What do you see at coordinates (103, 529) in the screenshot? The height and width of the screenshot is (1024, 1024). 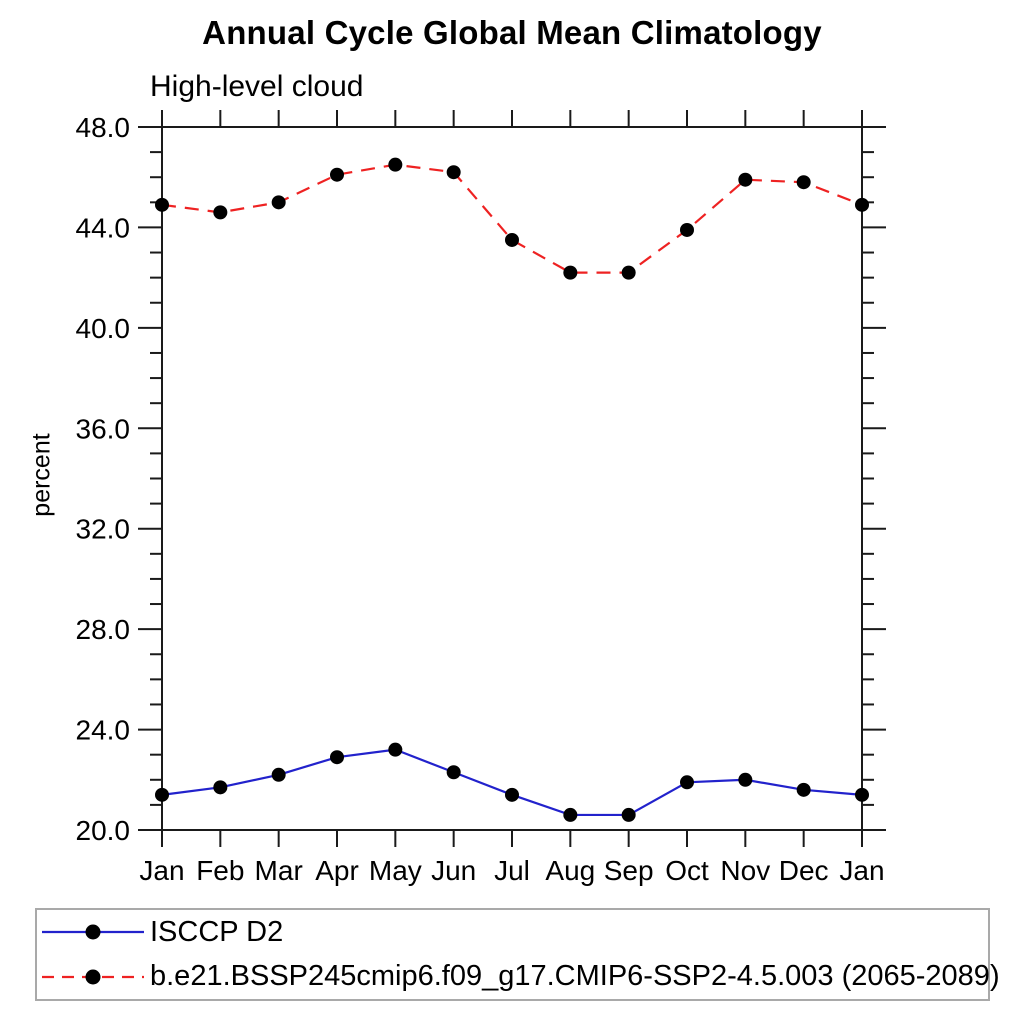 I see `y-tick-label: 32.0` at bounding box center [103, 529].